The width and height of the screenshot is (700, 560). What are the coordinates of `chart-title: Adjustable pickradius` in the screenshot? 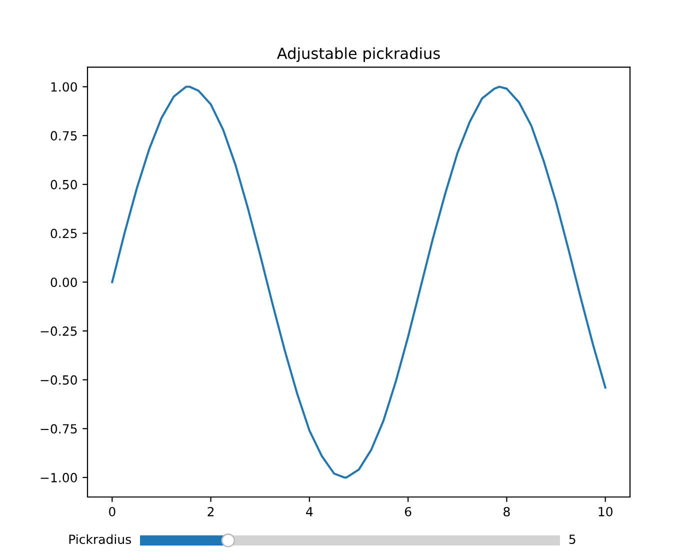 It's located at (358, 54).